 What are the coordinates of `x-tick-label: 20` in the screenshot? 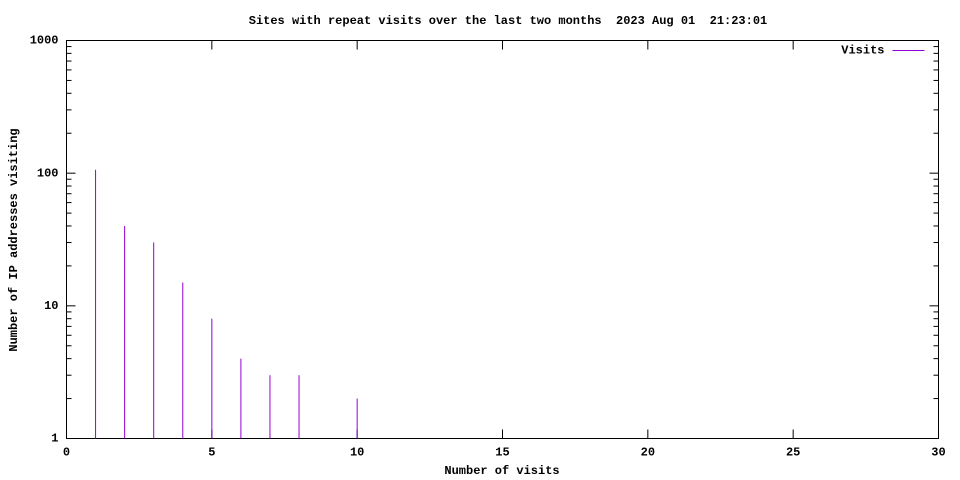 It's located at (648, 453).